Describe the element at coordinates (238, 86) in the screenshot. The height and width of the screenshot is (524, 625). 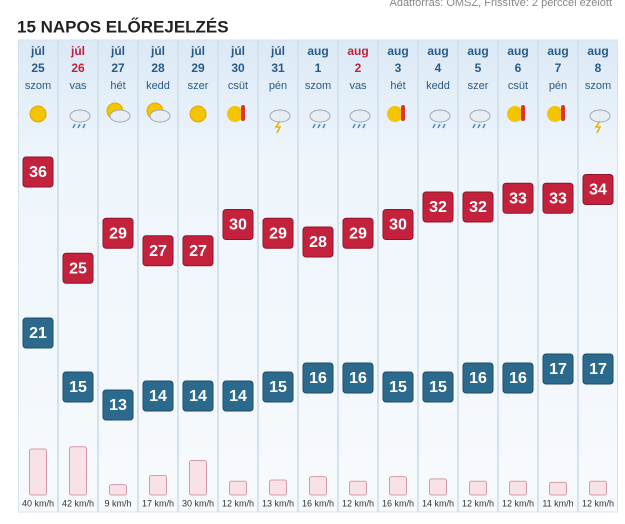
I see `weekday: csüt` at that location.